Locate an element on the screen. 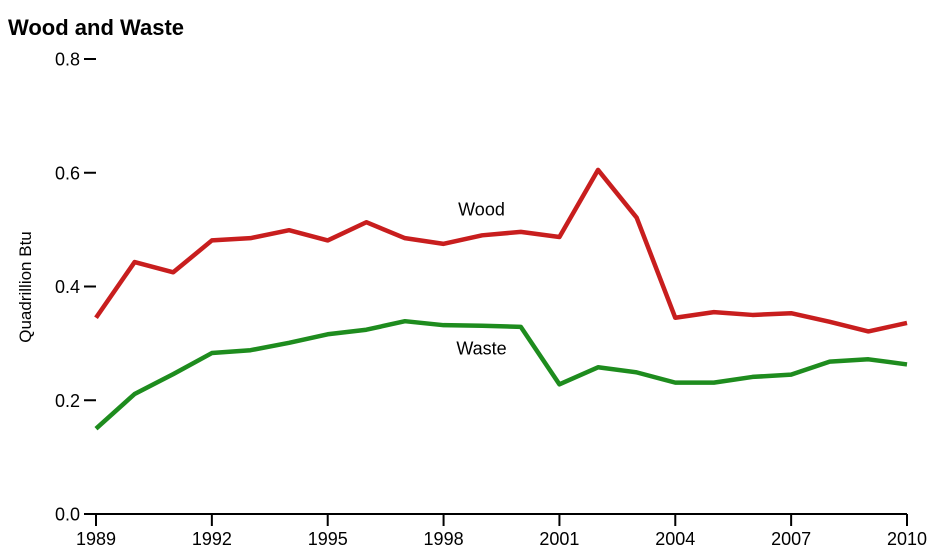 The image size is (933, 553). chart-title: Wood and Waste is located at coordinates (96, 27).